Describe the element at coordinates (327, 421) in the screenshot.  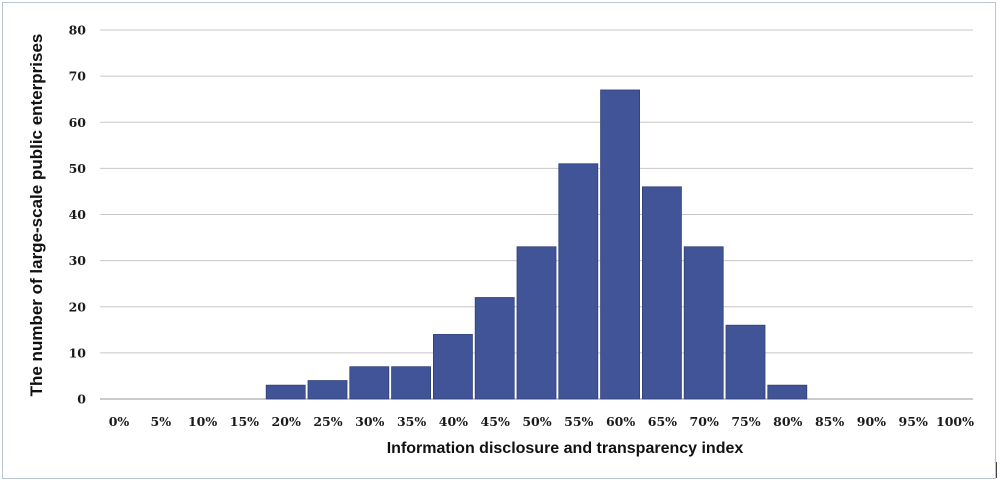
I see `x-tick-label: 25%` at that location.